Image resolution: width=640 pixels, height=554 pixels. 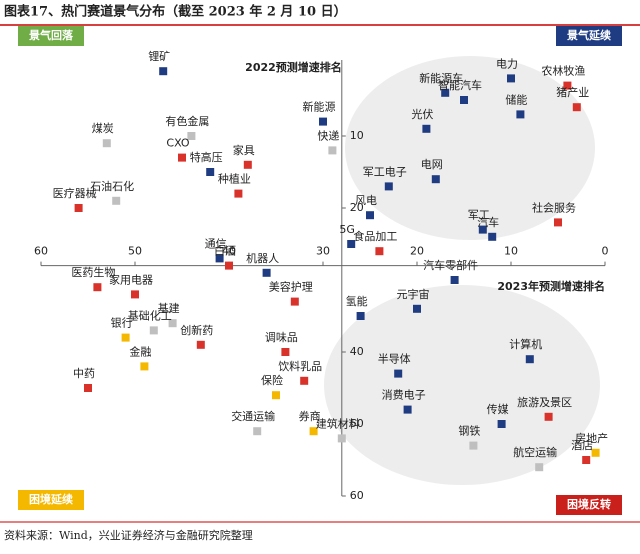 What do you see at coordinates (291, 287) in the screenshot?
I see `point-label: 美容护理` at bounding box center [291, 287].